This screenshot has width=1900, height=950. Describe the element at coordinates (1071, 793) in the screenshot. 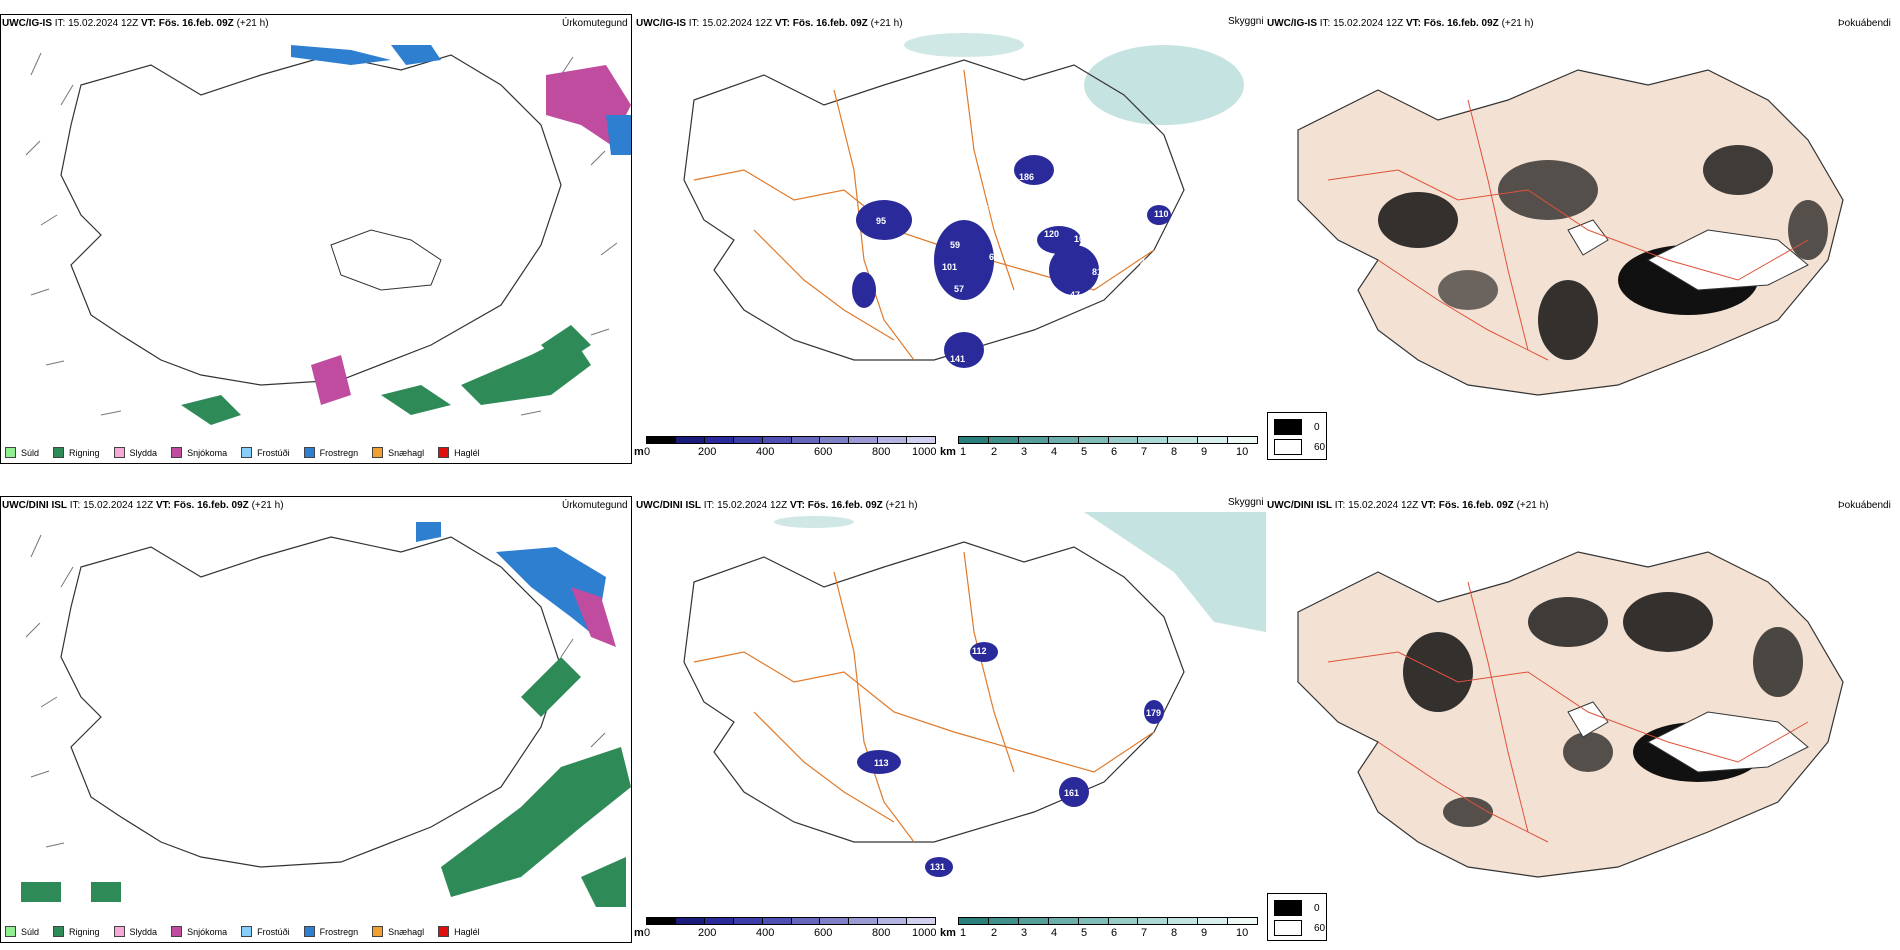

I see `cloud-label: 161` at that location.